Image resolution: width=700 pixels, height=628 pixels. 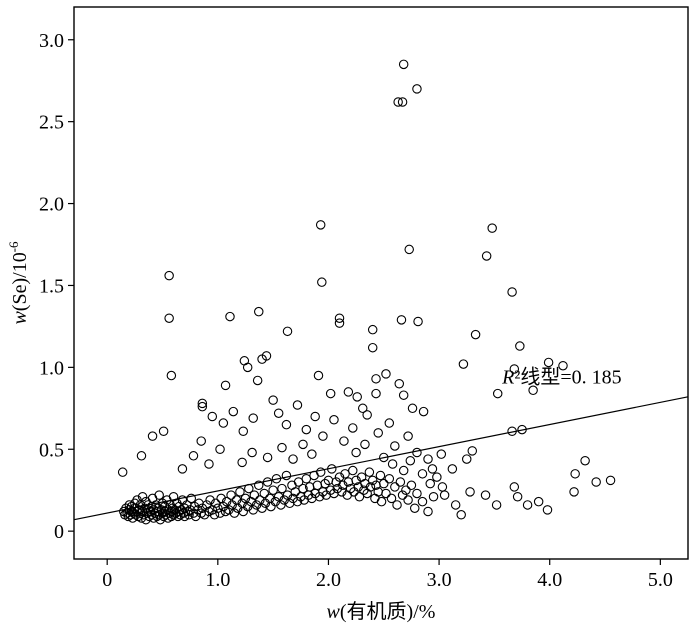 I want to click on y-tick-label: 2.0, so click(x=51, y=205).